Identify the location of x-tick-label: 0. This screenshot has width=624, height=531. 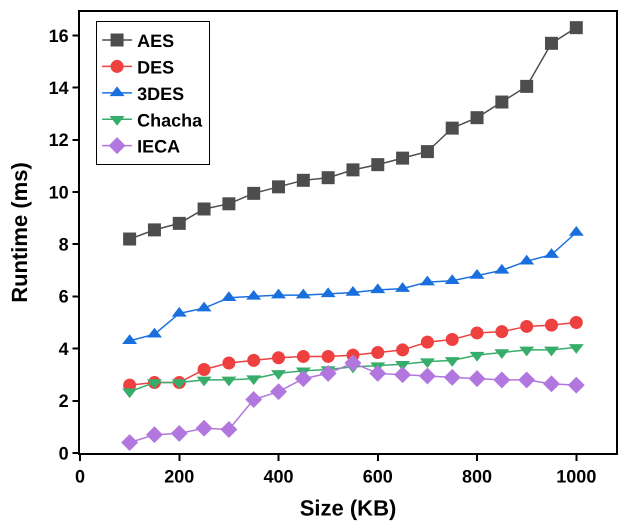
(80, 476).